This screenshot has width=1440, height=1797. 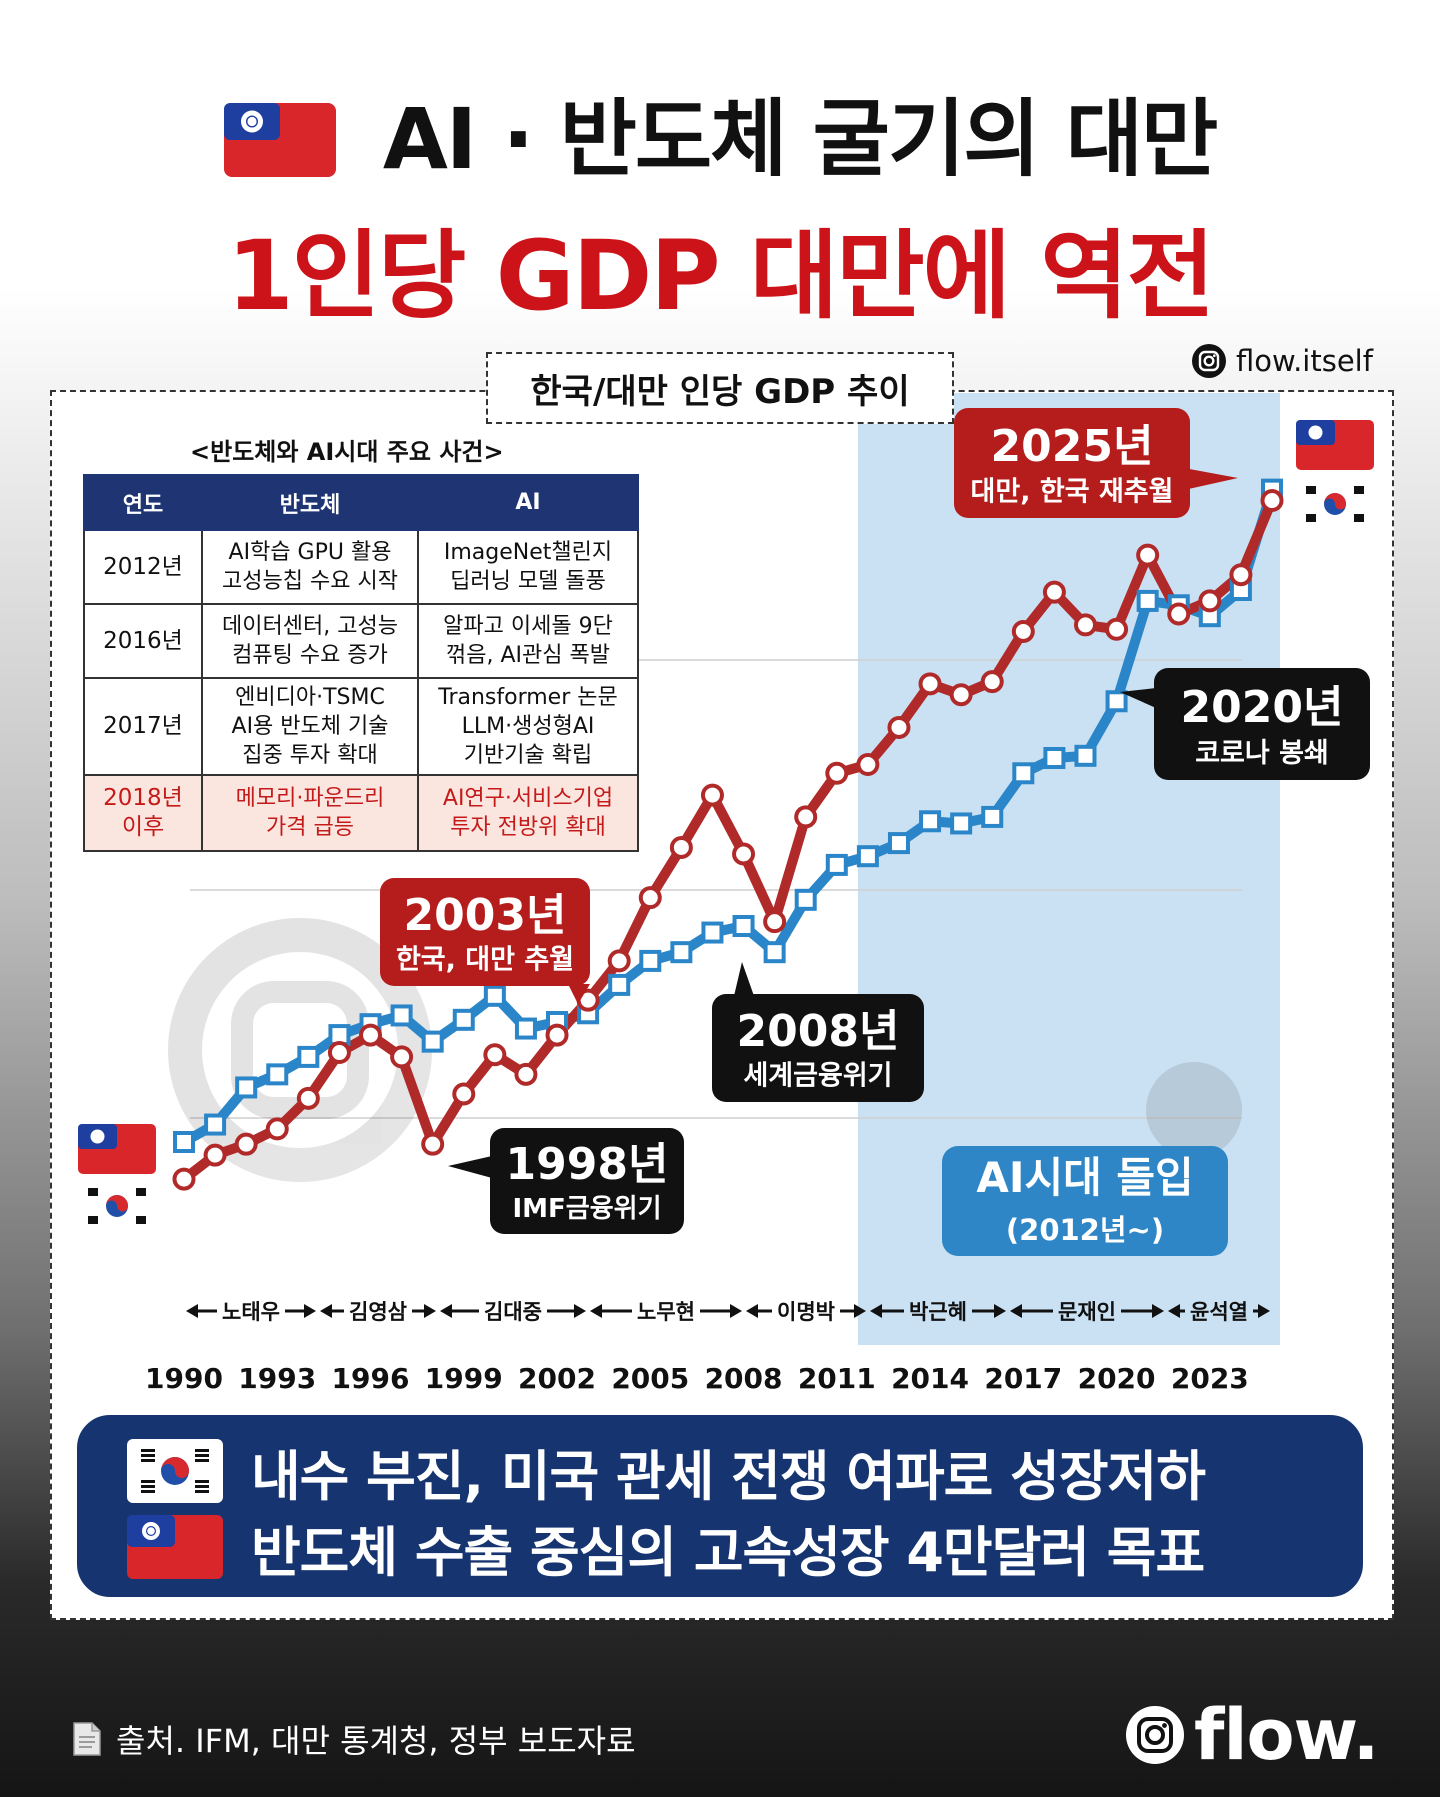 What do you see at coordinates (837, 1378) in the screenshot?
I see `x-tick-label: 2011` at bounding box center [837, 1378].